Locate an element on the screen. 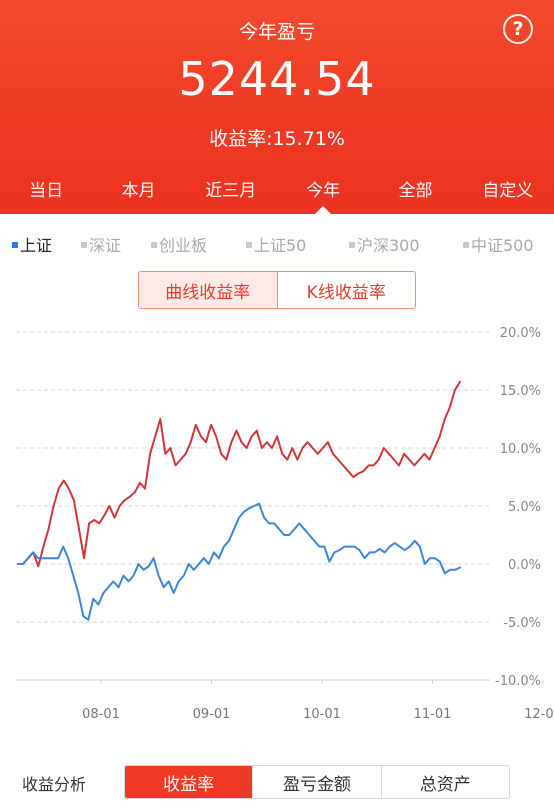 The image size is (554, 808). tab-all: 全部 is located at coordinates (415, 191).